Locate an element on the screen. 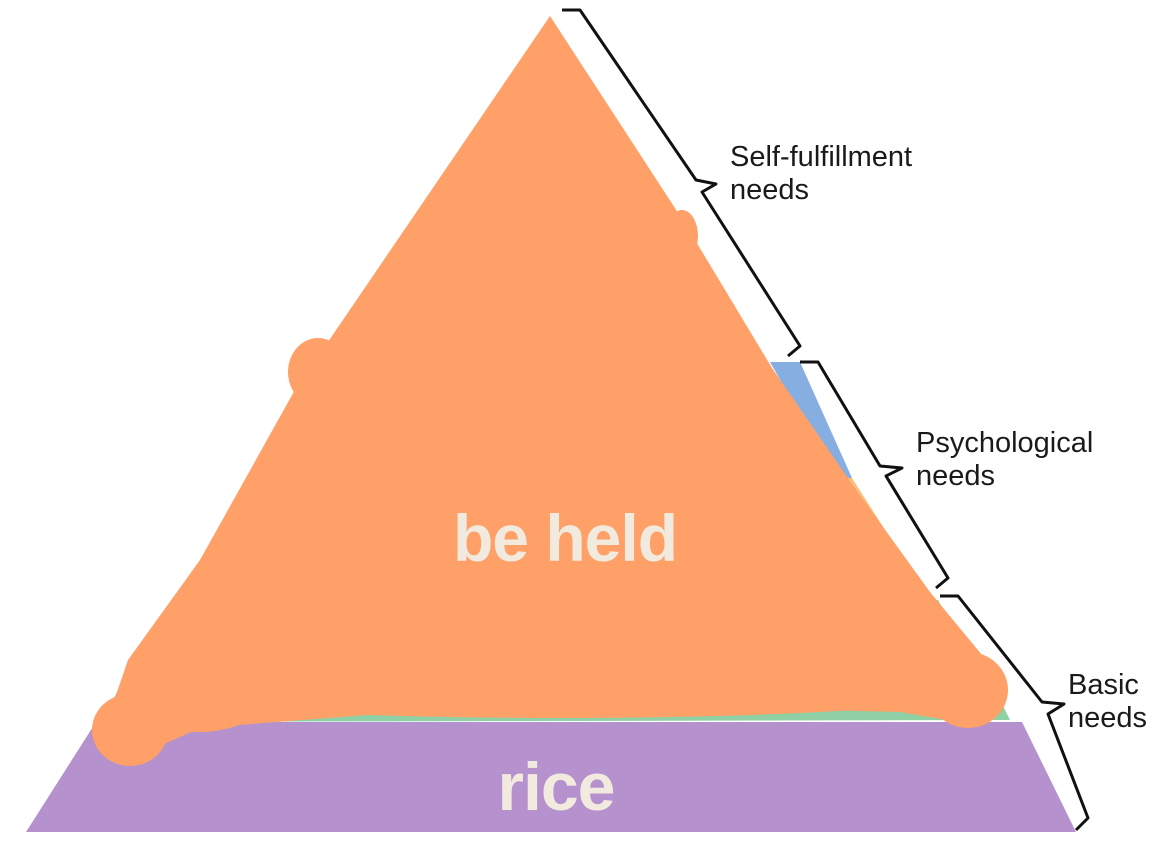 The width and height of the screenshot is (1170, 844). bracket-label-line: Basic is located at coordinates (1103, 685).